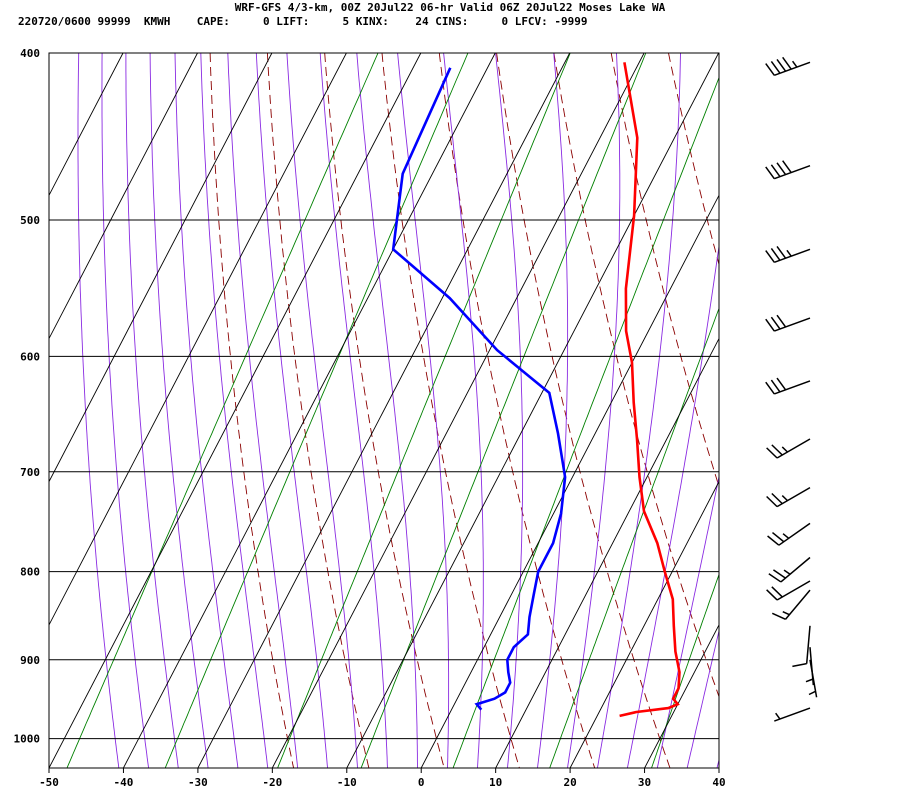  What do you see at coordinates (650, 390) in the screenshot?
I see `temperature-profile` at bounding box center [650, 390].